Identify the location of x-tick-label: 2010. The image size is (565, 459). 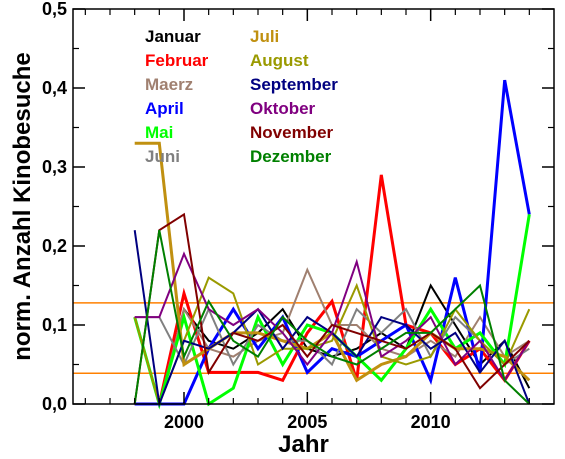
(431, 422).